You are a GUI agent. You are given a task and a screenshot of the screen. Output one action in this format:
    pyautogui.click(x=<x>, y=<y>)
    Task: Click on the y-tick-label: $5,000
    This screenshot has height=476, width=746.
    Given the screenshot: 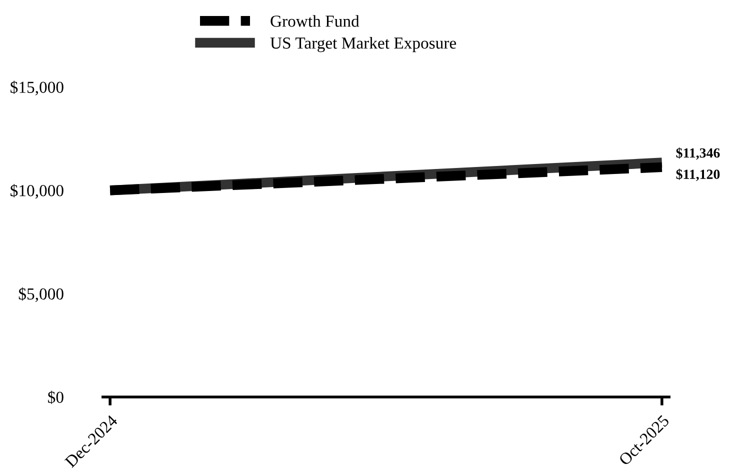 What is the action you would take?
    pyautogui.click(x=41, y=294)
    